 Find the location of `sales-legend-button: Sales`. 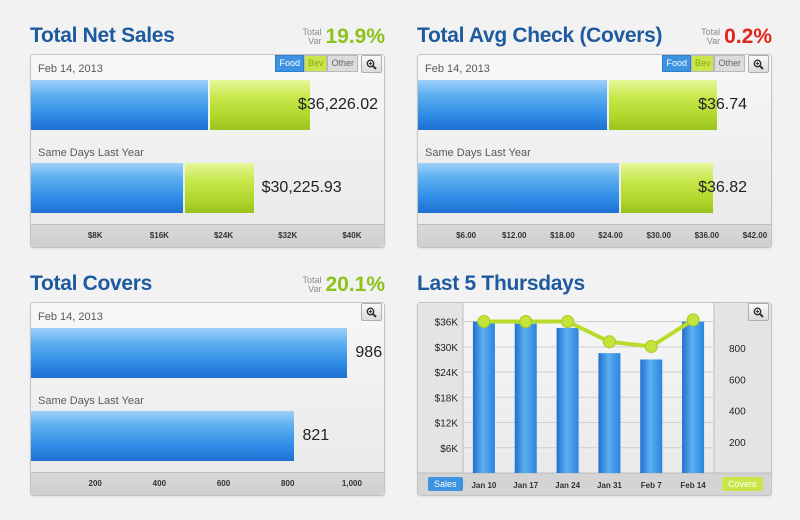

sales-legend-button: Sales is located at coordinates (445, 484).